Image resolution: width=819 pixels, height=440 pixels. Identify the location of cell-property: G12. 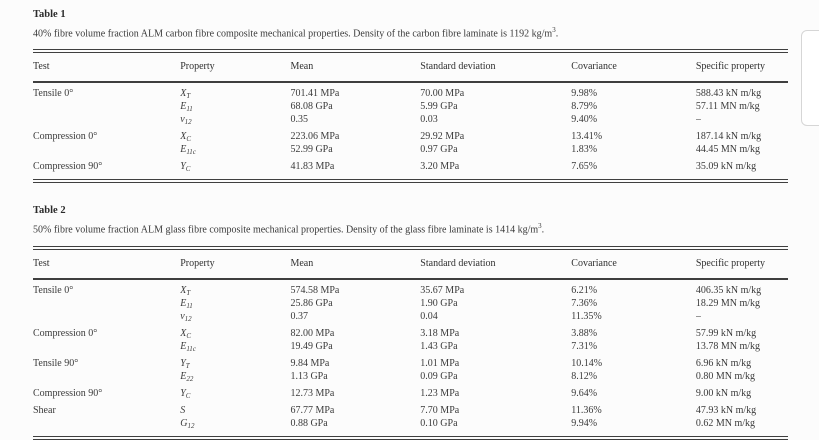
(235, 427).